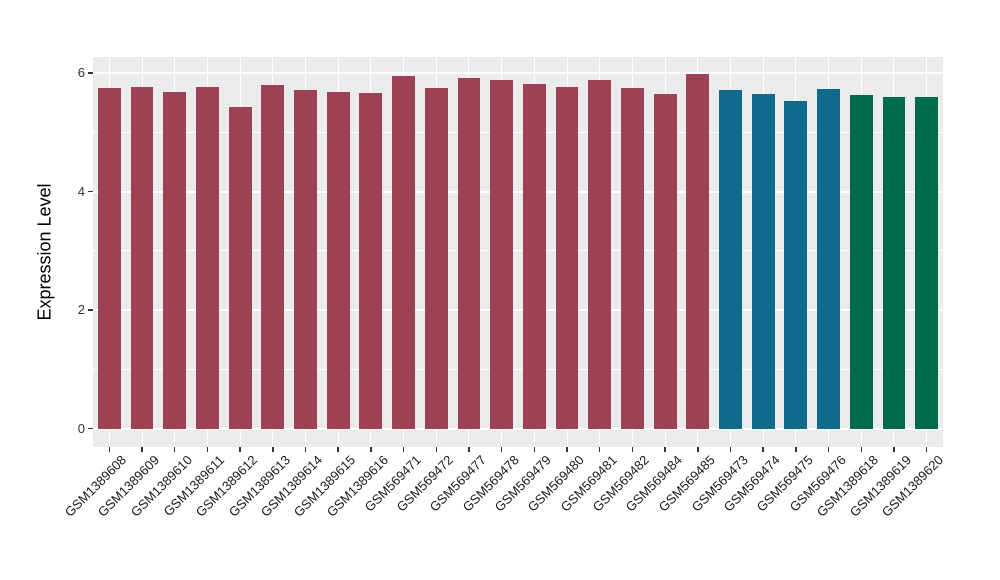 Image resolution: width=1000 pixels, height=580 pixels. Describe the element at coordinates (81, 191) in the screenshot. I see `y-tick-label: 4` at that location.